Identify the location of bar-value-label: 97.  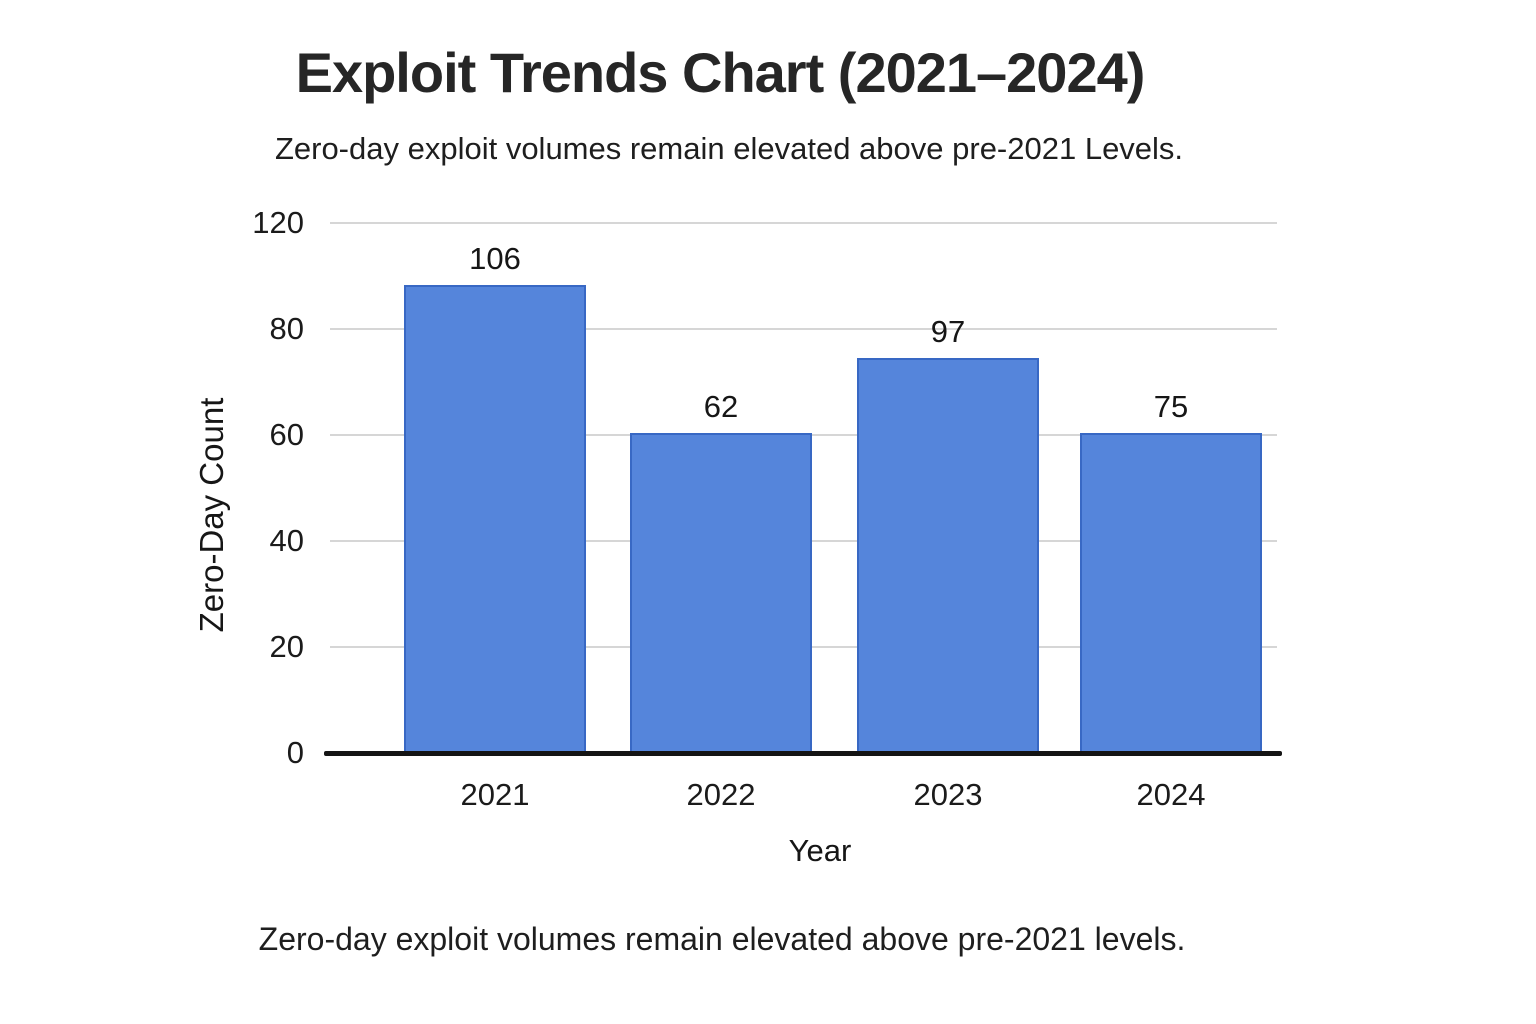
(948, 331).